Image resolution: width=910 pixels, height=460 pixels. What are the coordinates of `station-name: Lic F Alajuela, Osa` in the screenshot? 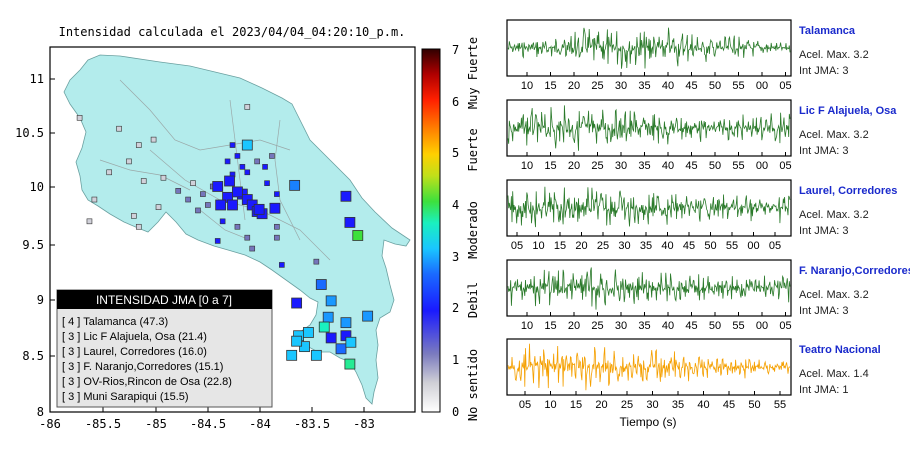 It's located at (848, 111).